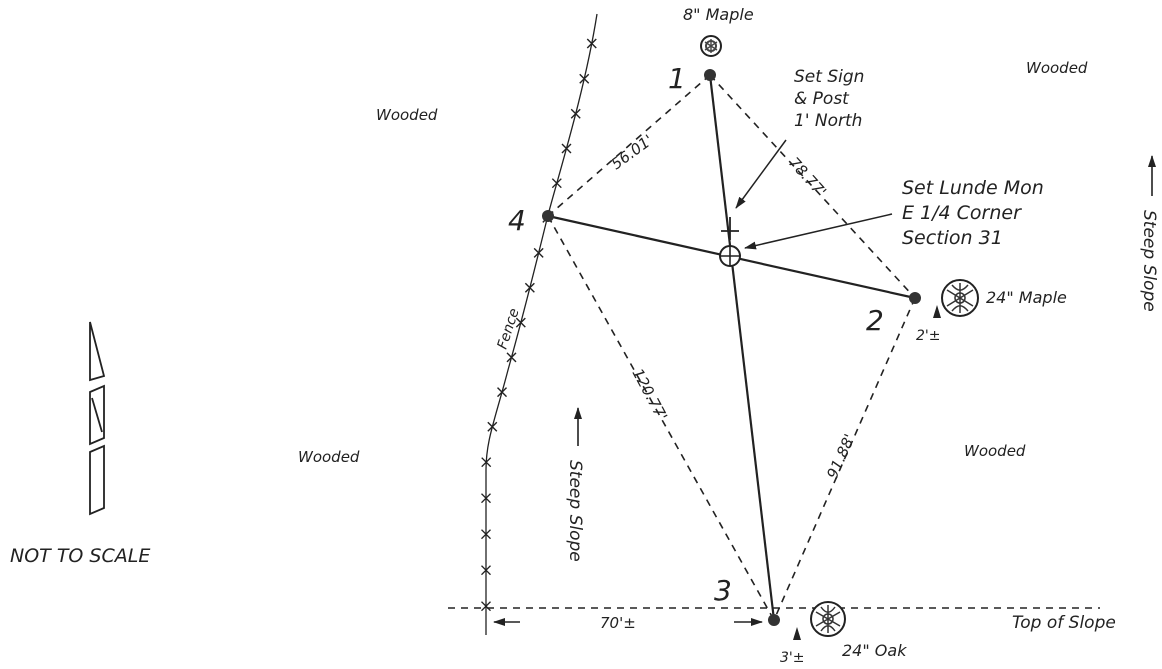 The image size is (1162, 669). What do you see at coordinates (407, 115) in the screenshot?
I see `wooded-nw-label: Wooded` at bounding box center [407, 115].